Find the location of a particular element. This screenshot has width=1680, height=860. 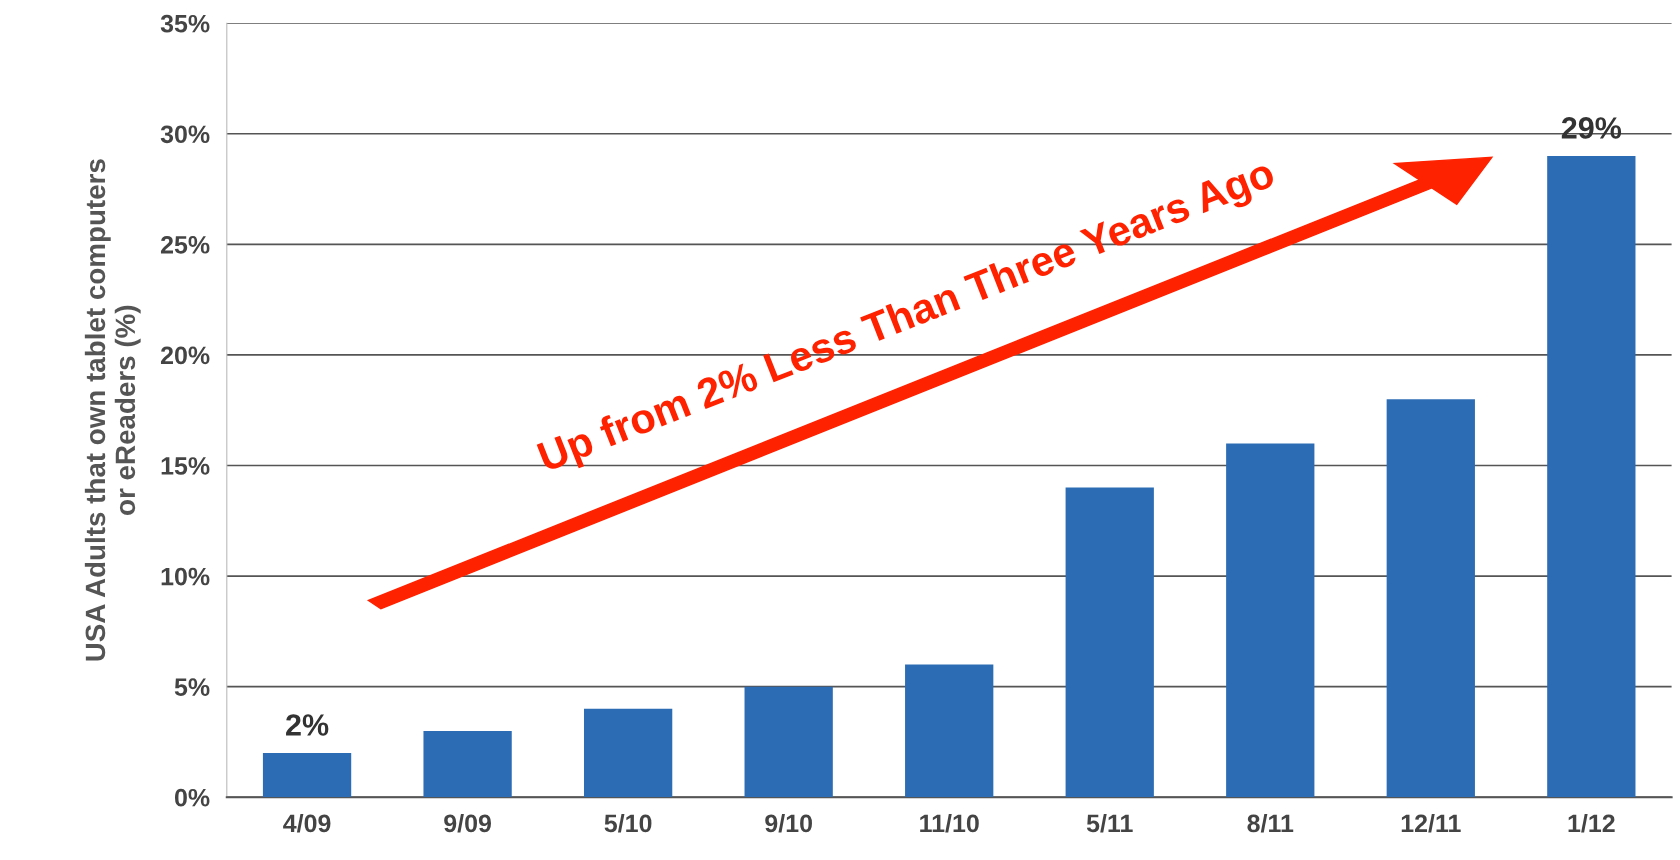

data-label: 2% is located at coordinates (307, 725).